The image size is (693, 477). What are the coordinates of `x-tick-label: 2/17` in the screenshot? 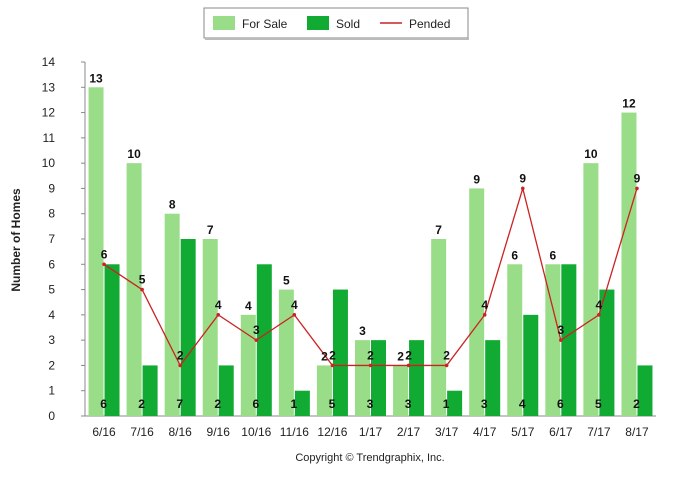 It's located at (409, 432).